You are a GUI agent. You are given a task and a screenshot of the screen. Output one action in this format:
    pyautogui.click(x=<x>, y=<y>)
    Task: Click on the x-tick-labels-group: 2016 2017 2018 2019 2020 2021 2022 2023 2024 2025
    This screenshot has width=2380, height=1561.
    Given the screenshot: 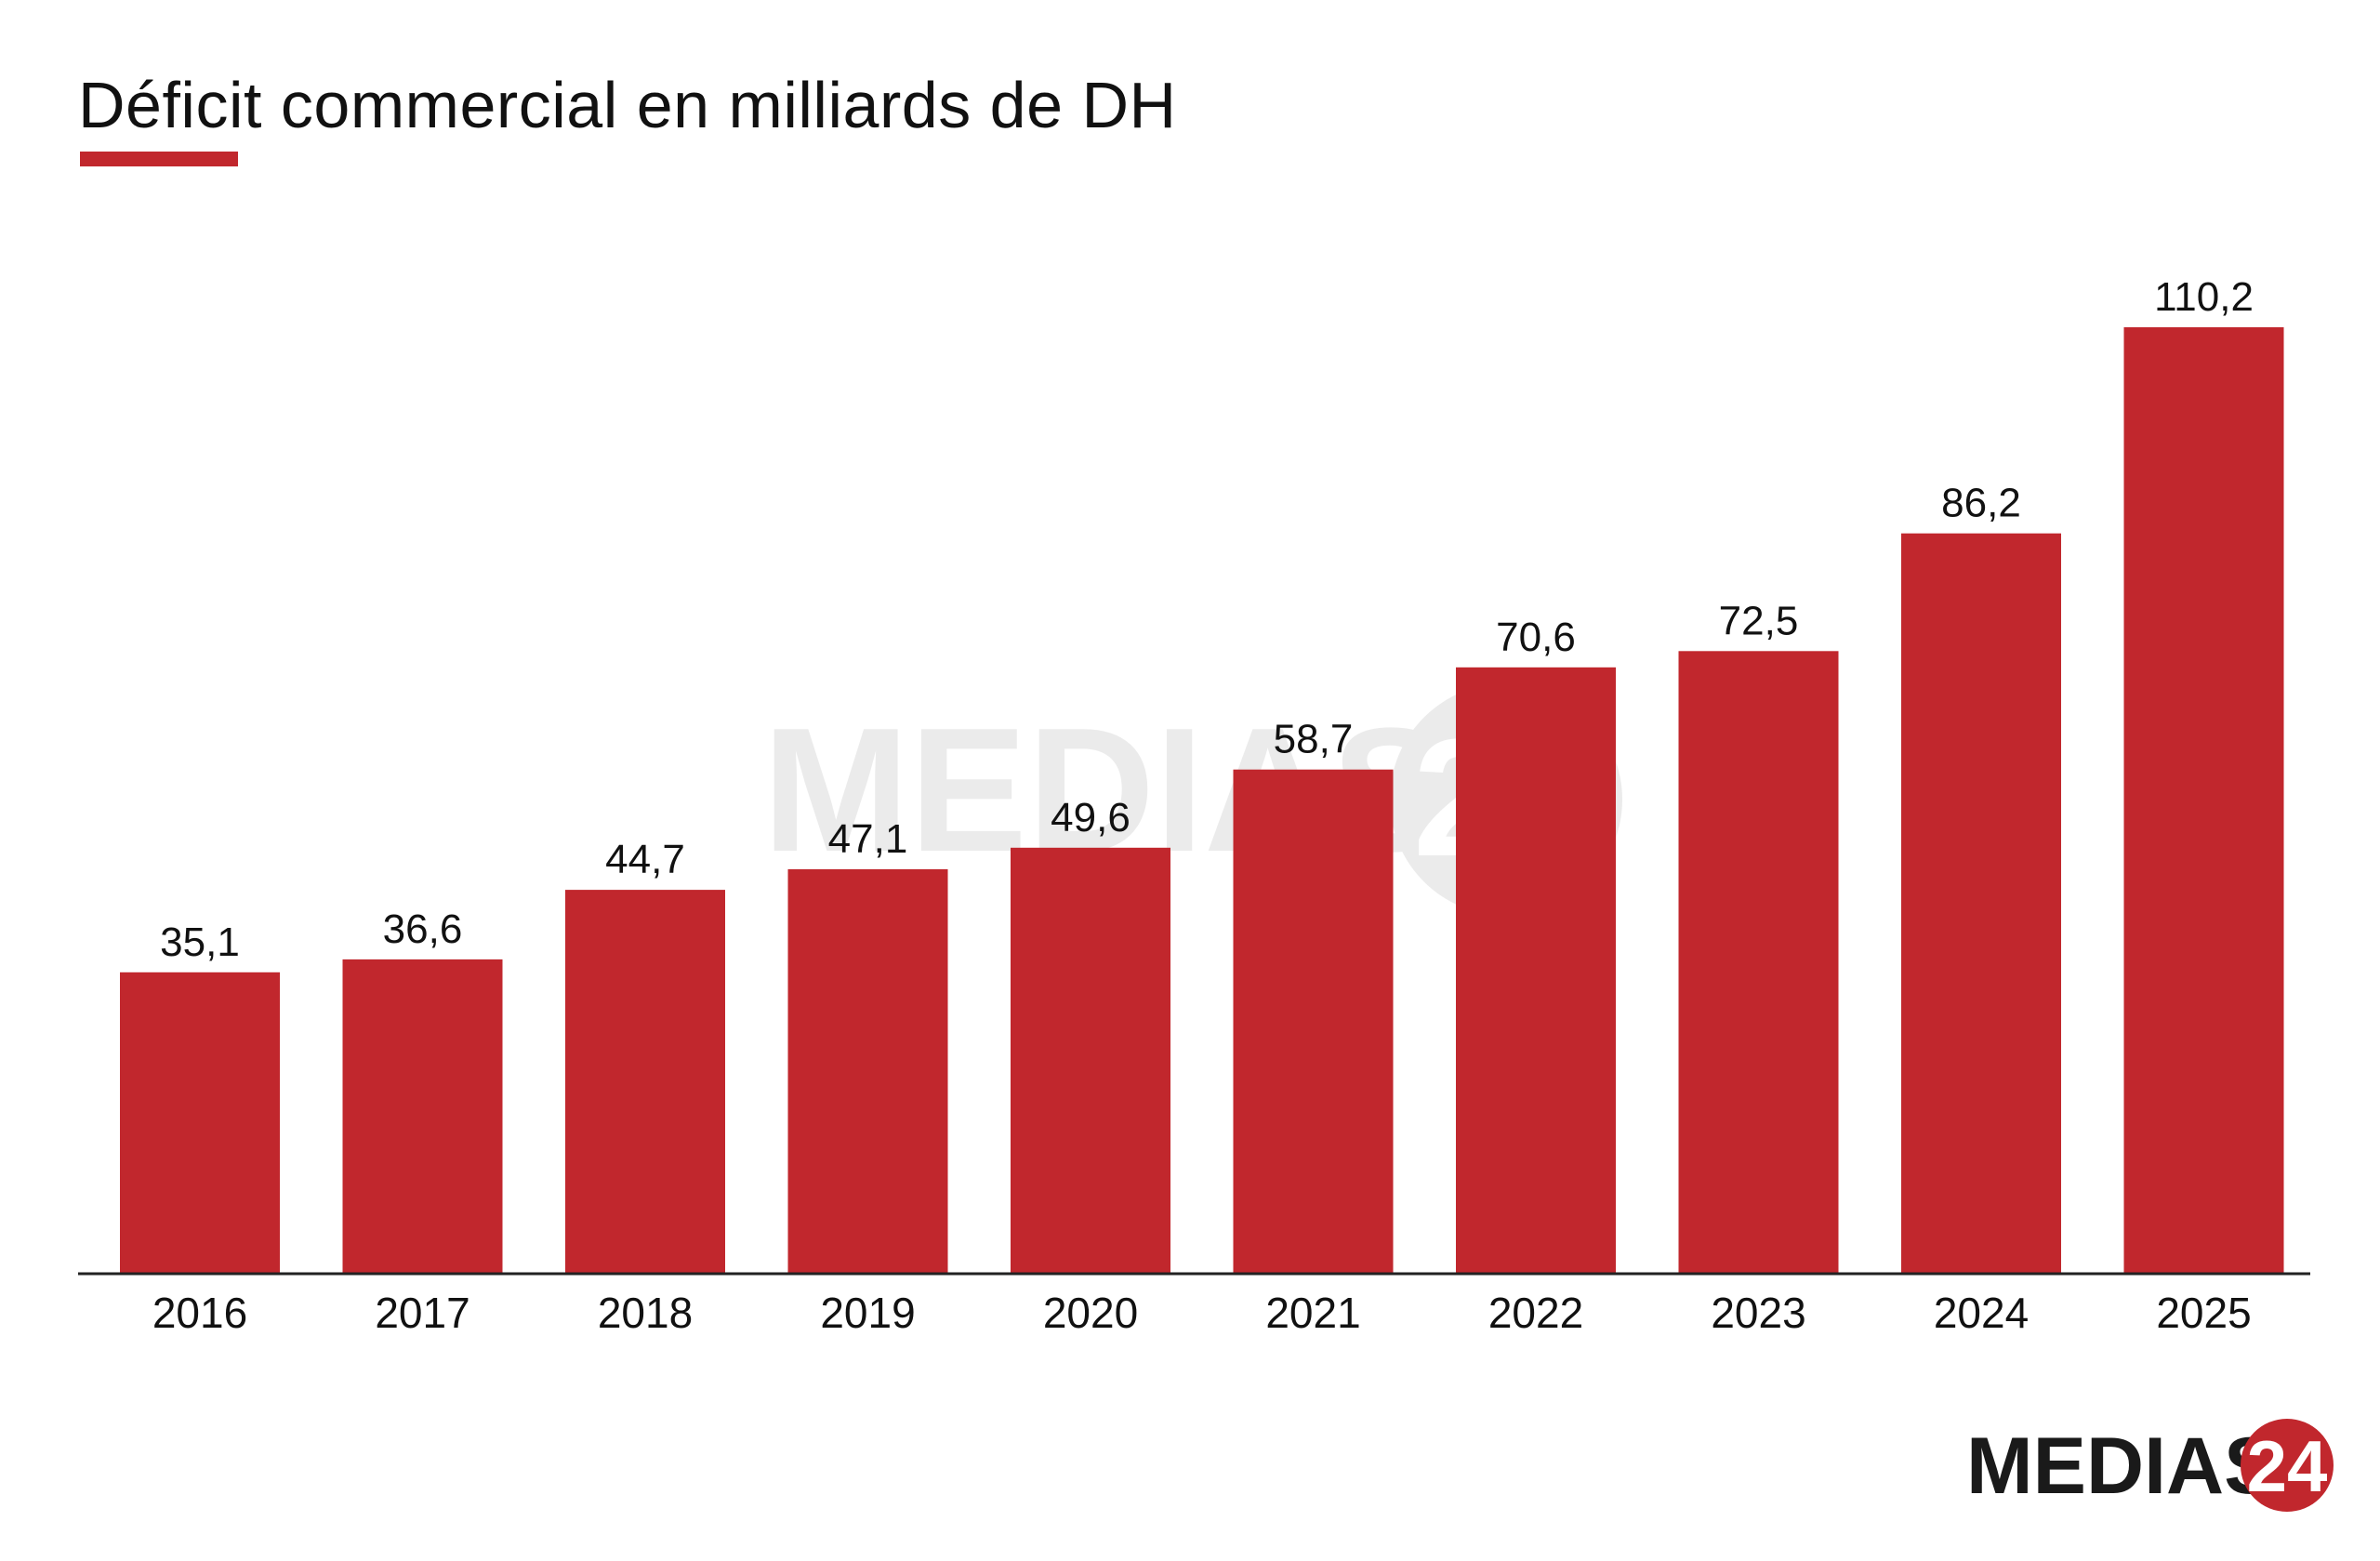 What is the action you would take?
    pyautogui.click(x=1202, y=1313)
    